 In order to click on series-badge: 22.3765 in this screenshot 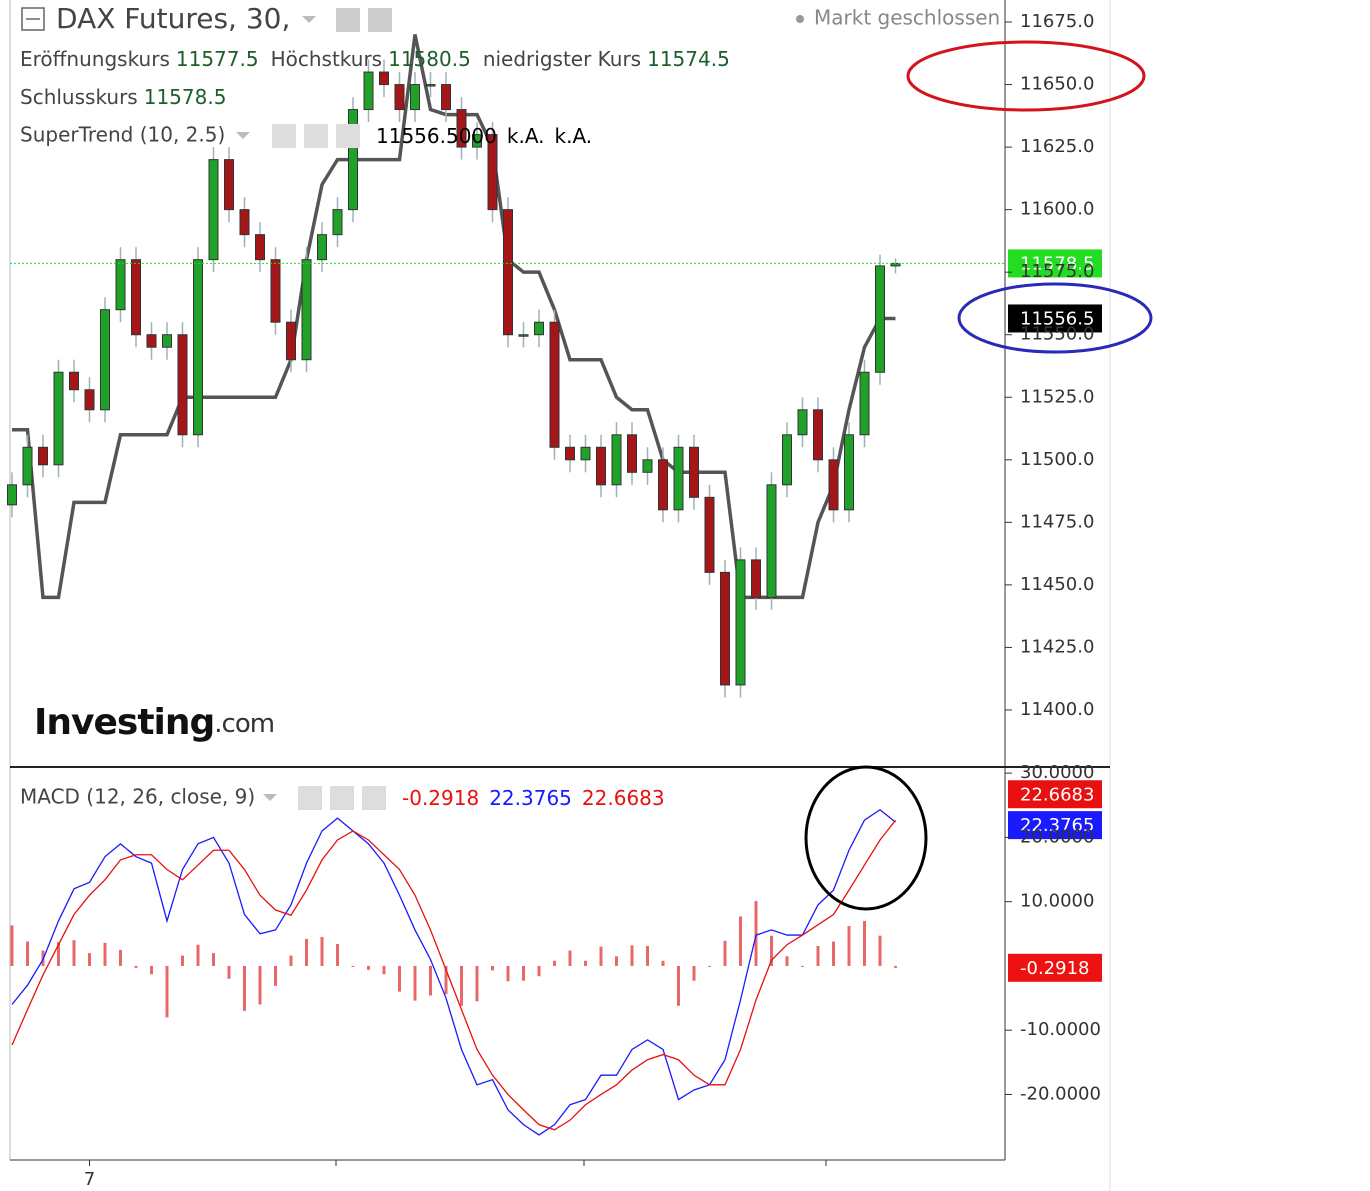, I will do `click(1057, 825)`.